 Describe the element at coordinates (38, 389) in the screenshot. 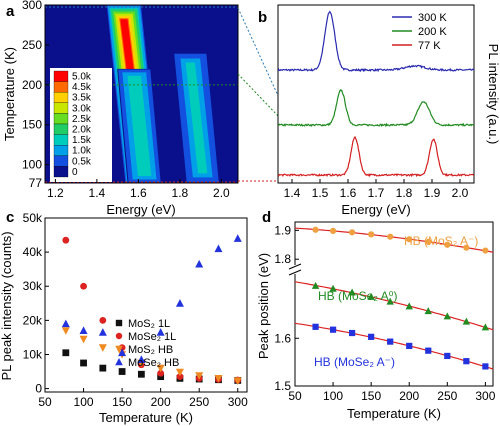

I see `y-tick-label: 0` at that location.